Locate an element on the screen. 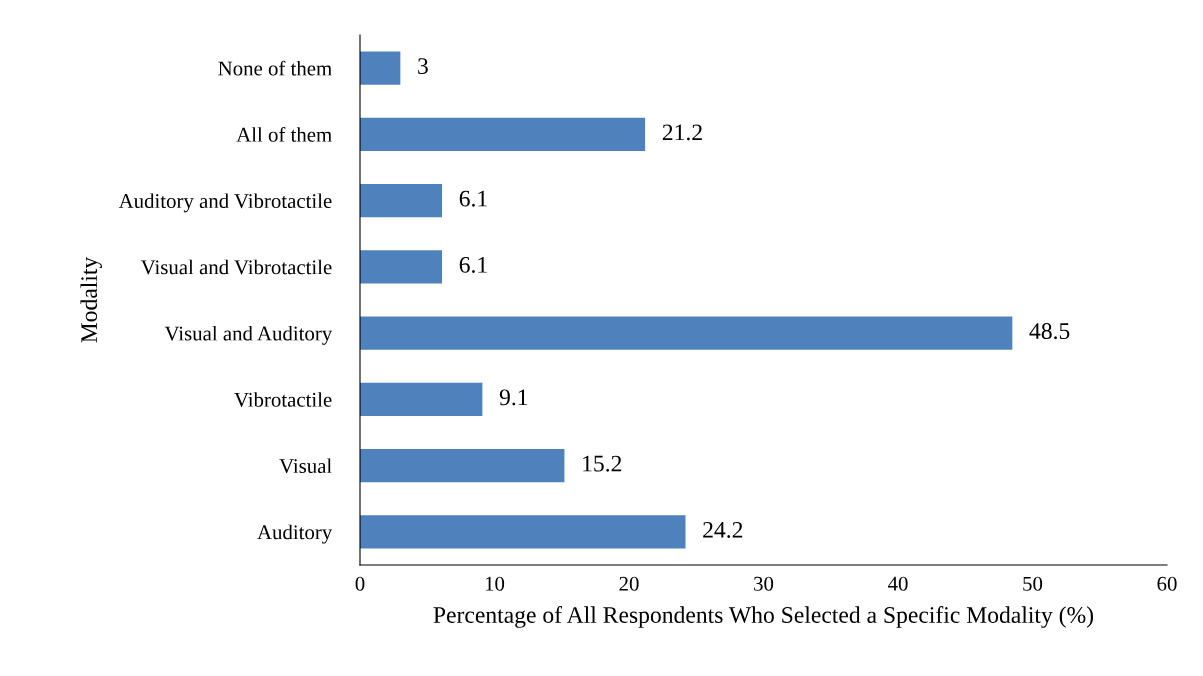  y-axis-title: Modality is located at coordinates (91, 299).